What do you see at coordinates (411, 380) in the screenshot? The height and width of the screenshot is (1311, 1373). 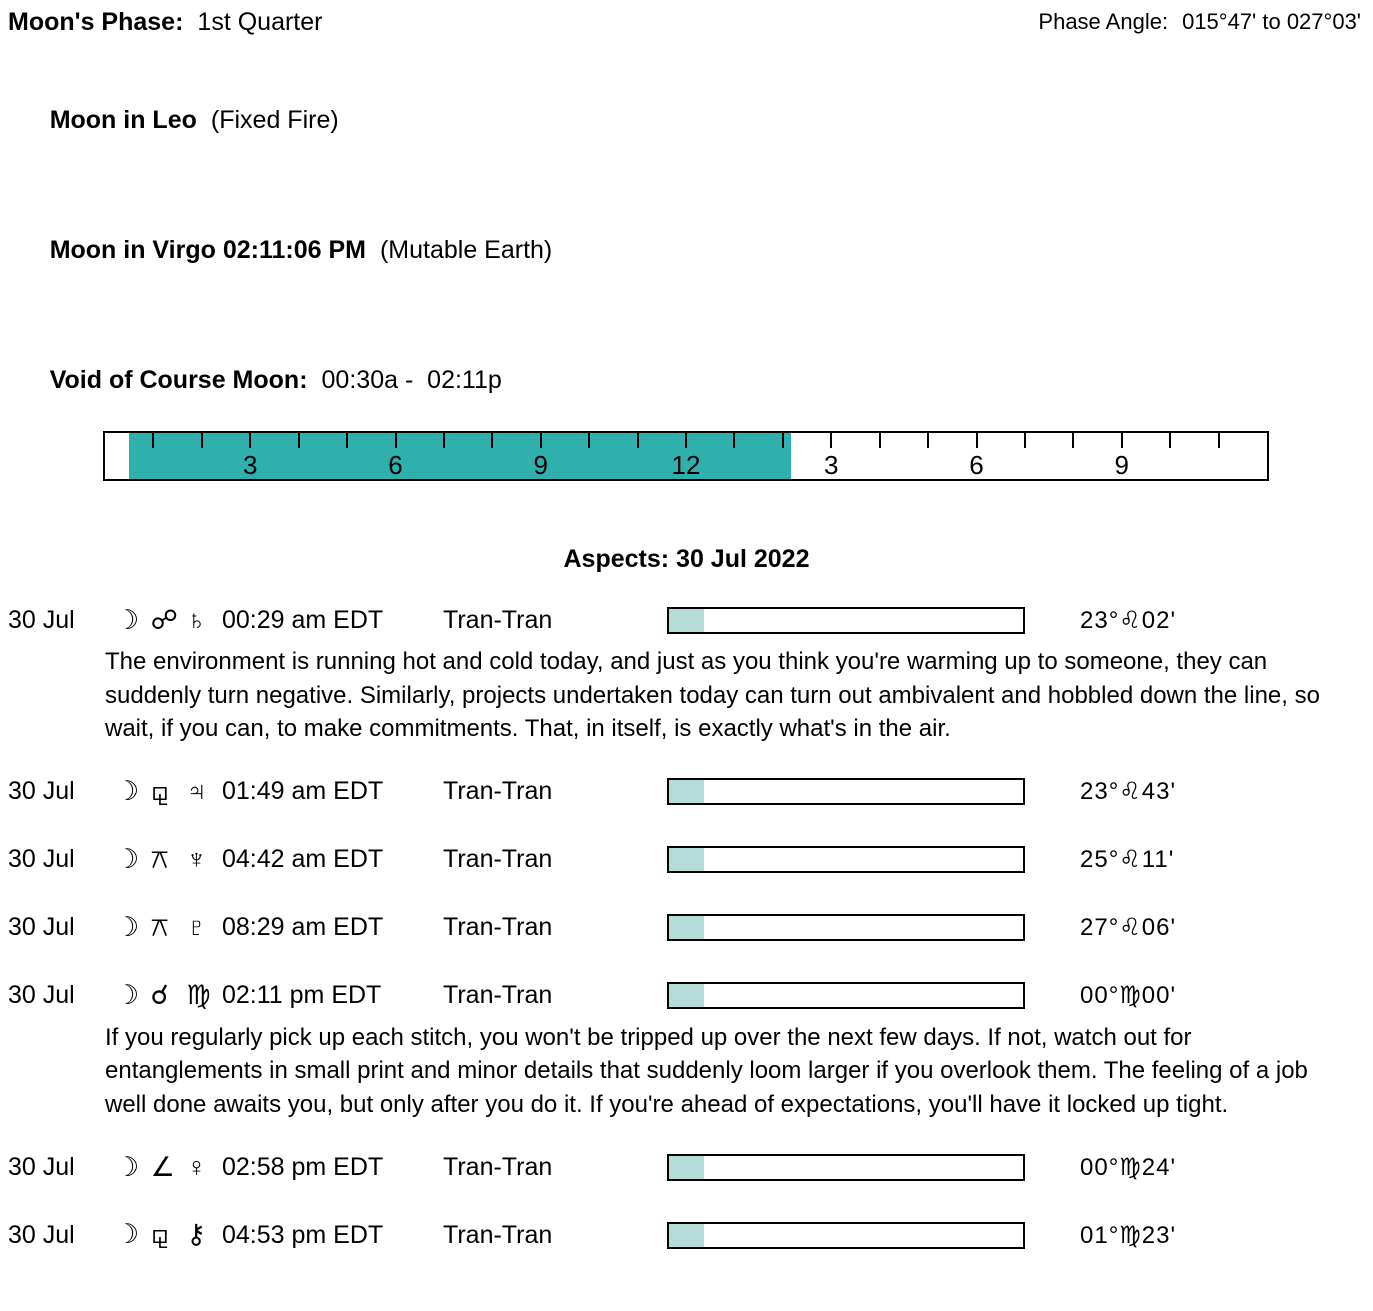 I see `voc-times: 00:30a - 02:11p` at bounding box center [411, 380].